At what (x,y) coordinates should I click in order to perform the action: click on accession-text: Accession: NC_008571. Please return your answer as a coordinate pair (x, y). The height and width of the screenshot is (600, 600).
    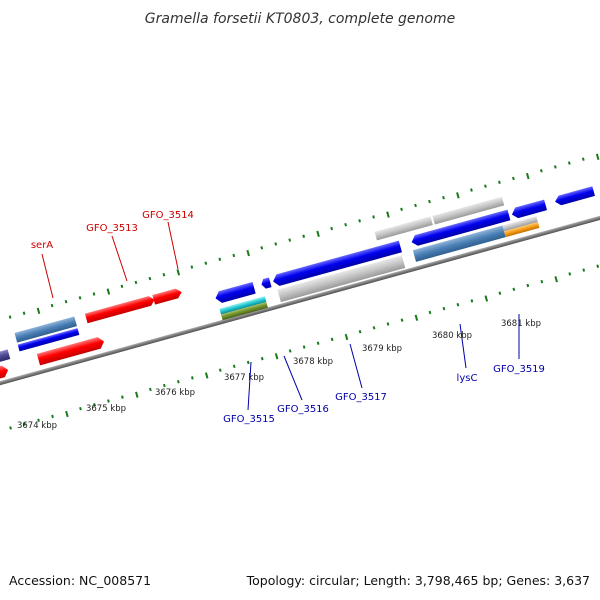
    Looking at the image, I should click on (80, 580).